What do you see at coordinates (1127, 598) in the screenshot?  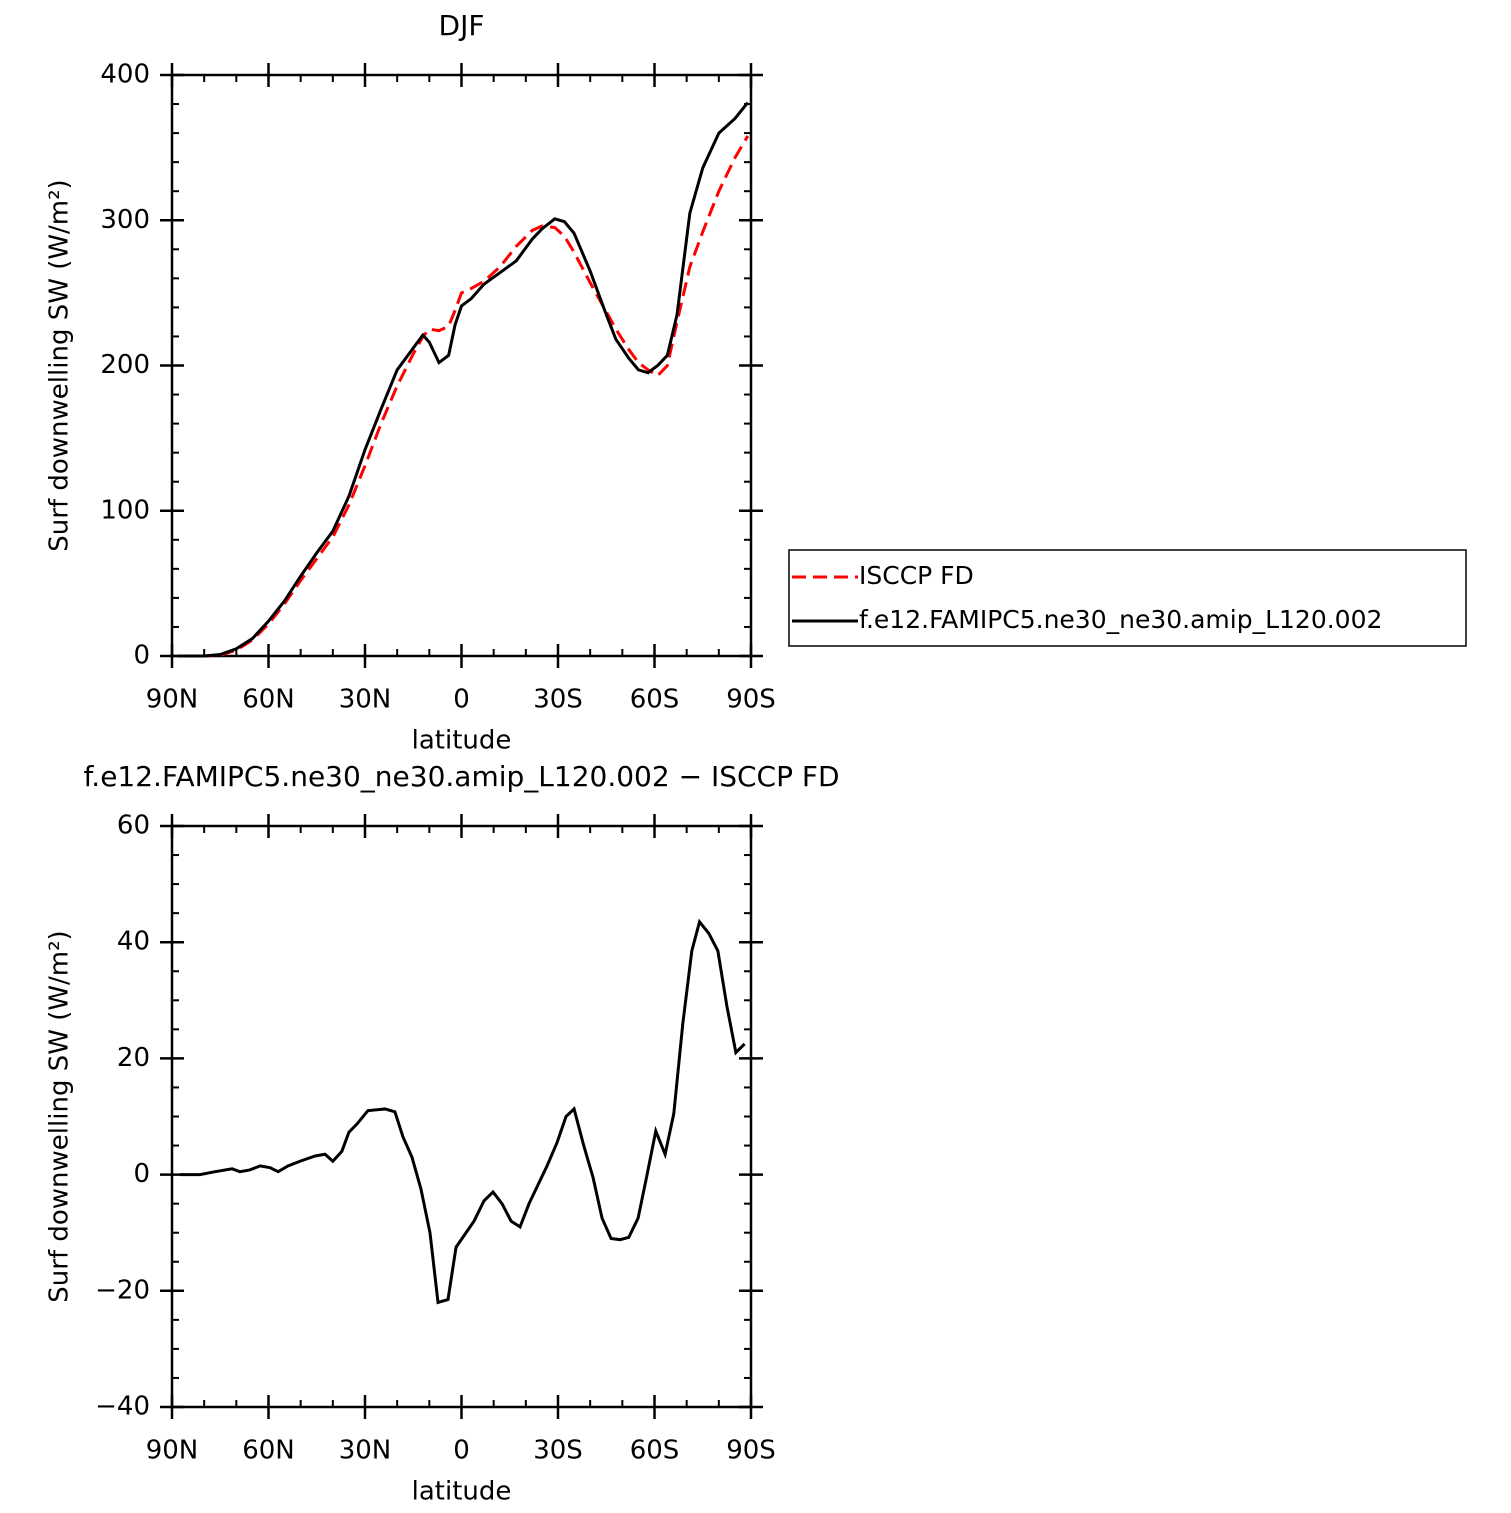 I see `legend-box` at bounding box center [1127, 598].